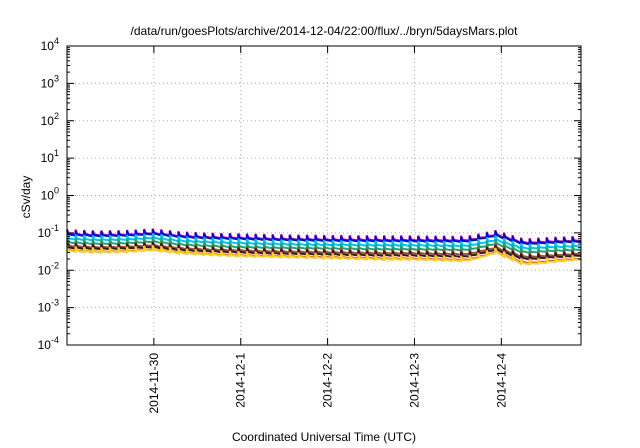 This screenshot has width=640, height=448. I want to click on y-tick-label: 10⁰, so click(50, 194).